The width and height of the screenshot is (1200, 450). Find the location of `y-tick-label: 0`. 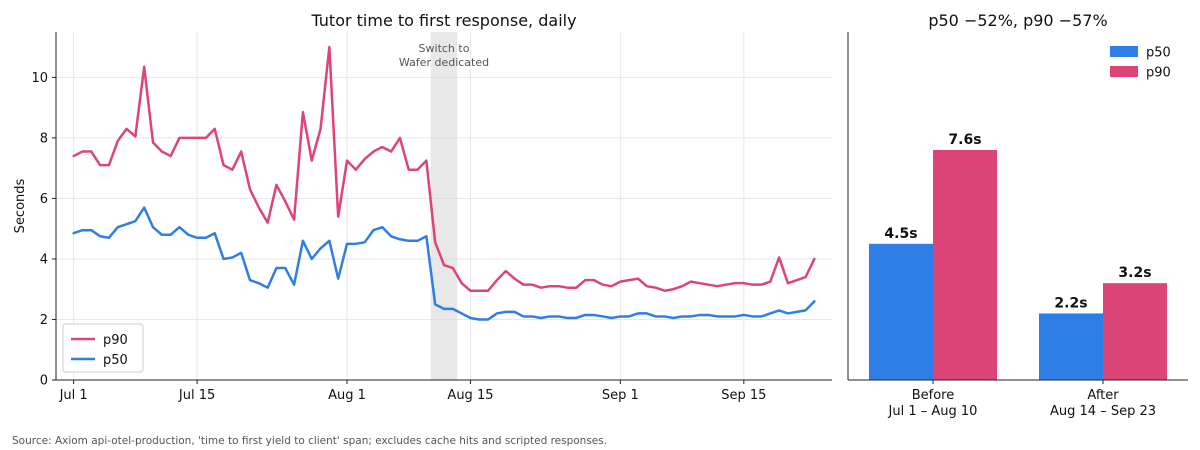

y-tick-label: 0 is located at coordinates (44, 381).